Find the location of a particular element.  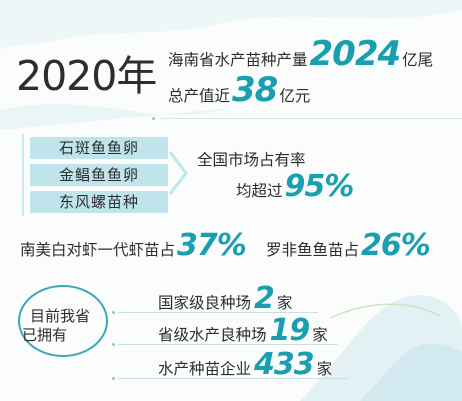

farm-stat-enterprises: 水产种苗企业 433 家 is located at coordinates (245, 364).